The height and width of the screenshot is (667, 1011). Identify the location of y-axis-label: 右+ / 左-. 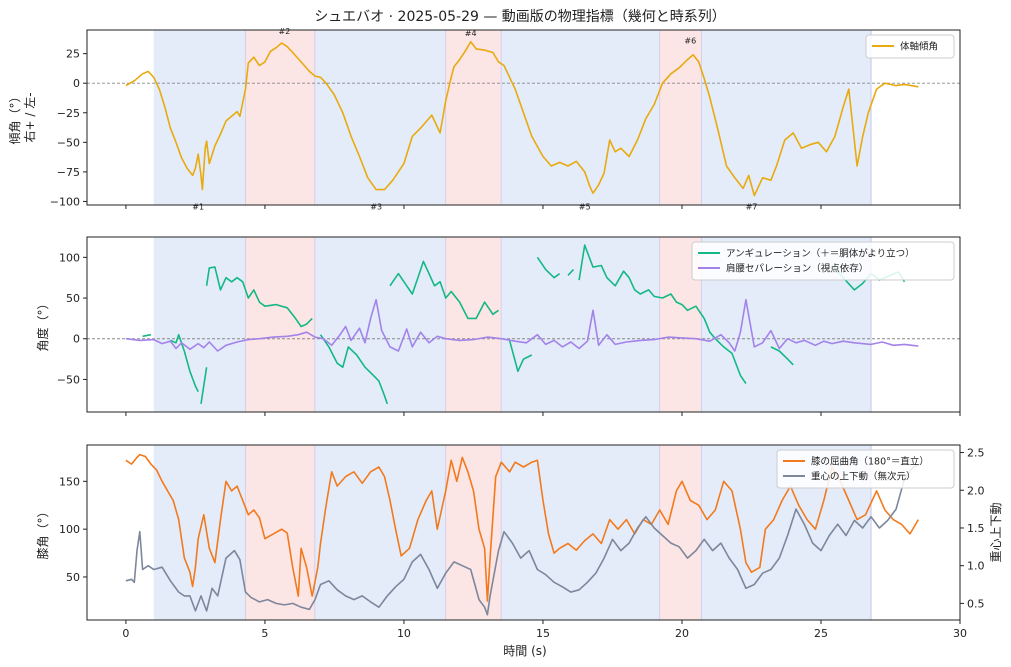
(29, 117).